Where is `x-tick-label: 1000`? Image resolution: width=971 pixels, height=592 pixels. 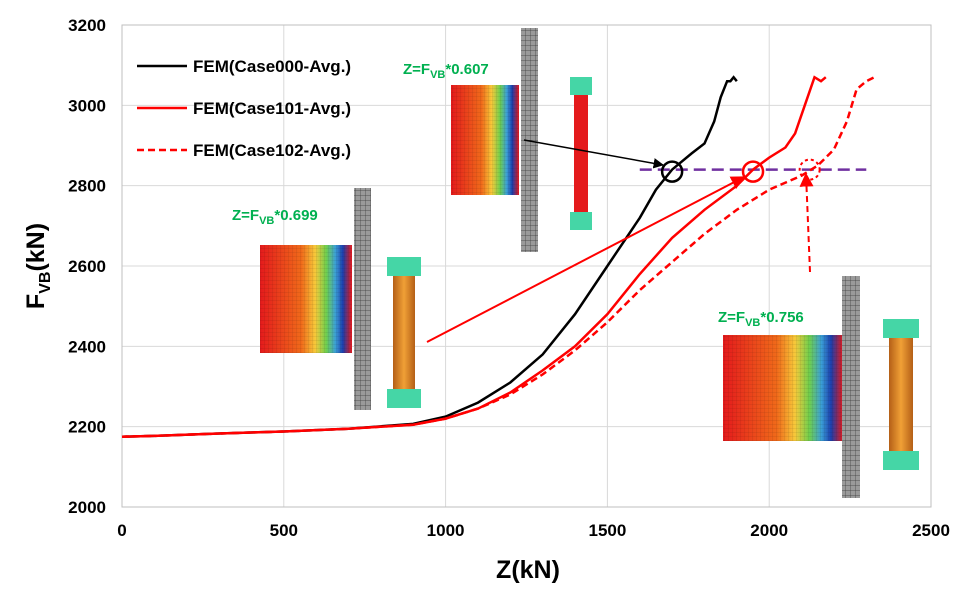
x-tick-label: 1000 is located at coordinates (446, 530).